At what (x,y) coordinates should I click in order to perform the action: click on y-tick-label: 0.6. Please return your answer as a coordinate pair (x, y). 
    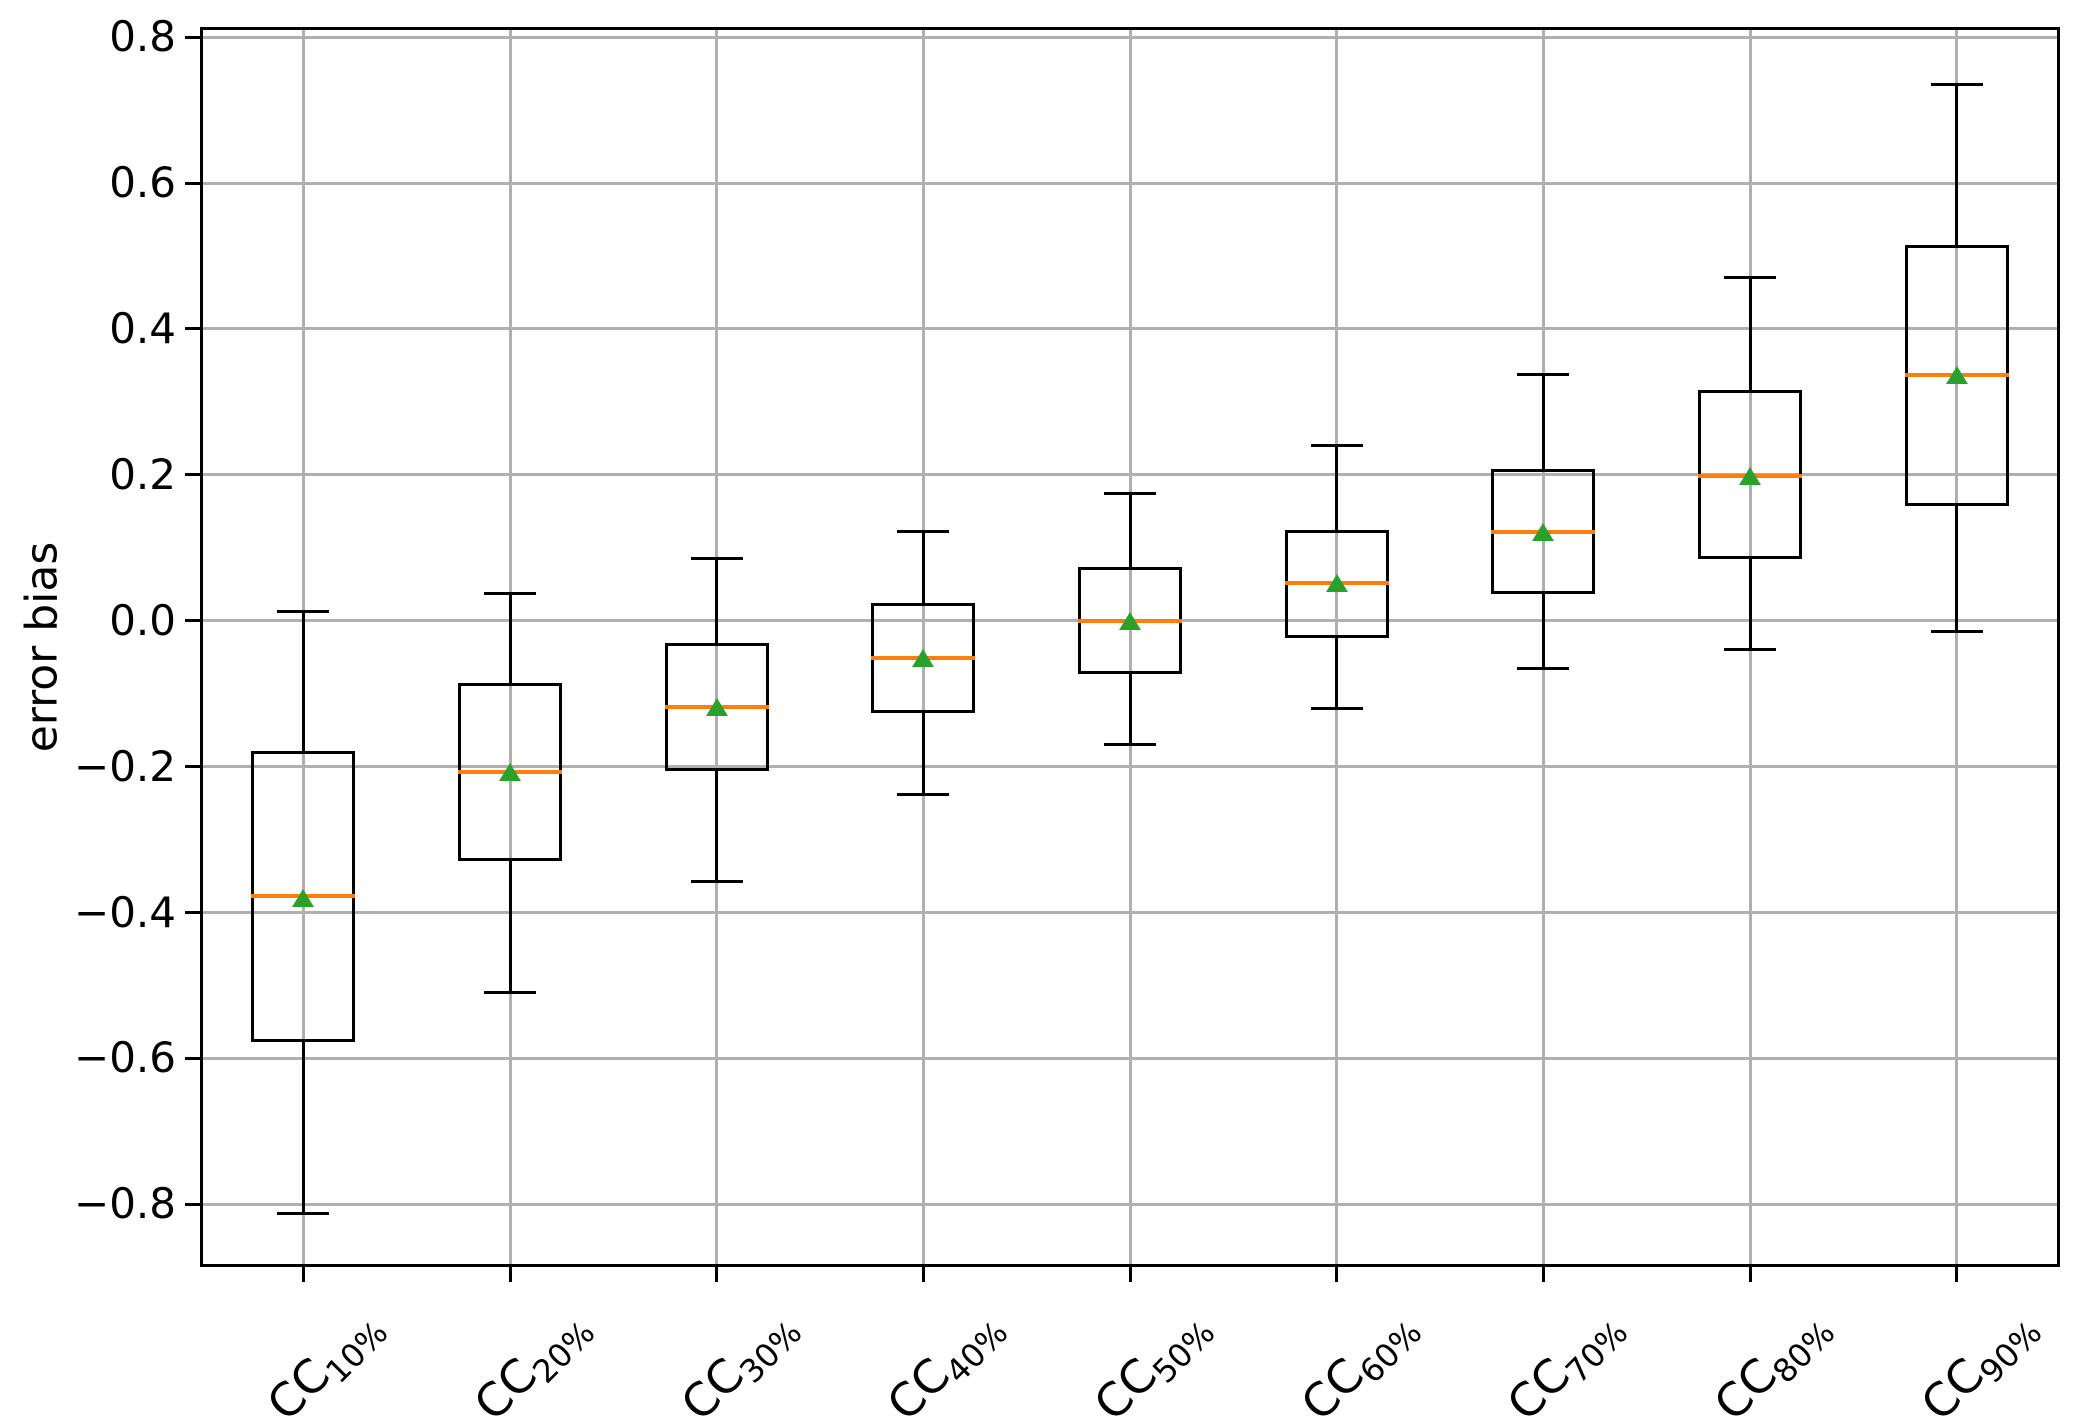
    Looking at the image, I should click on (142, 183).